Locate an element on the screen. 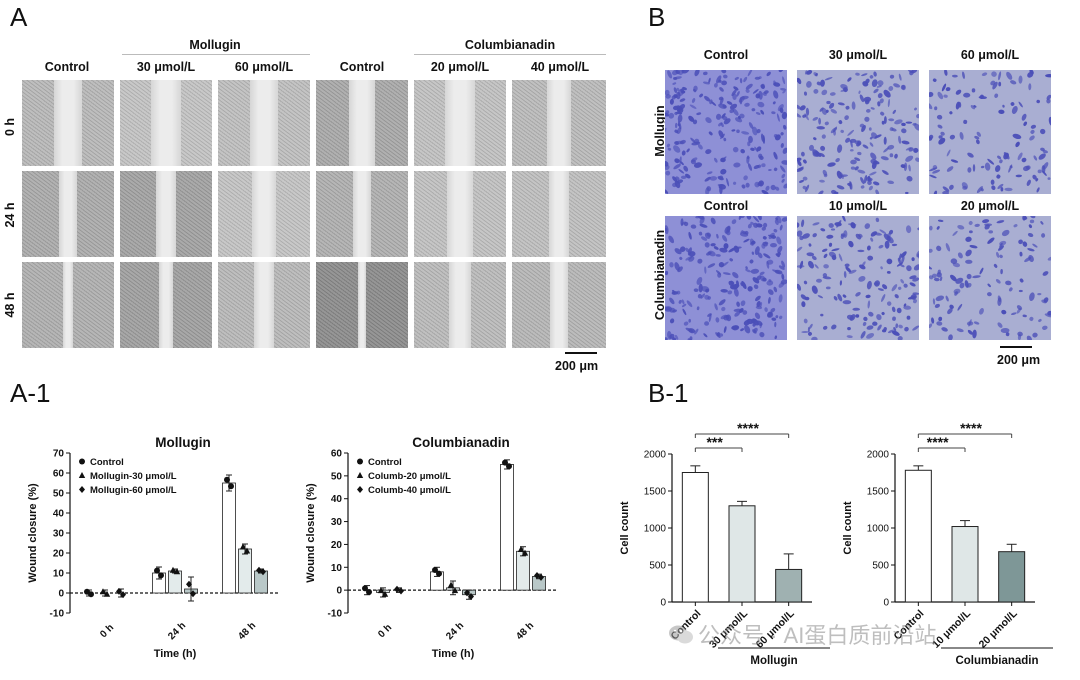  row-label-24h: 24 h is located at coordinates (10, 215).